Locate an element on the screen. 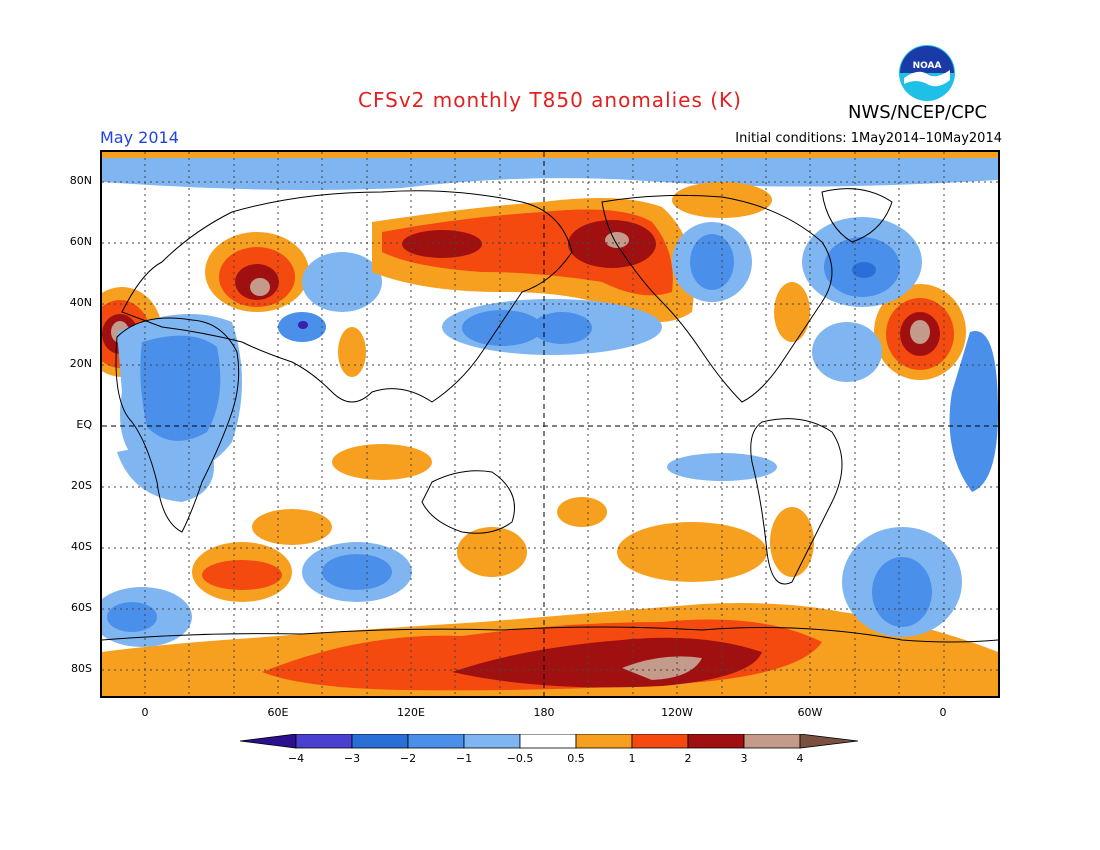  logo-text: NOAA is located at coordinates (927, 66).